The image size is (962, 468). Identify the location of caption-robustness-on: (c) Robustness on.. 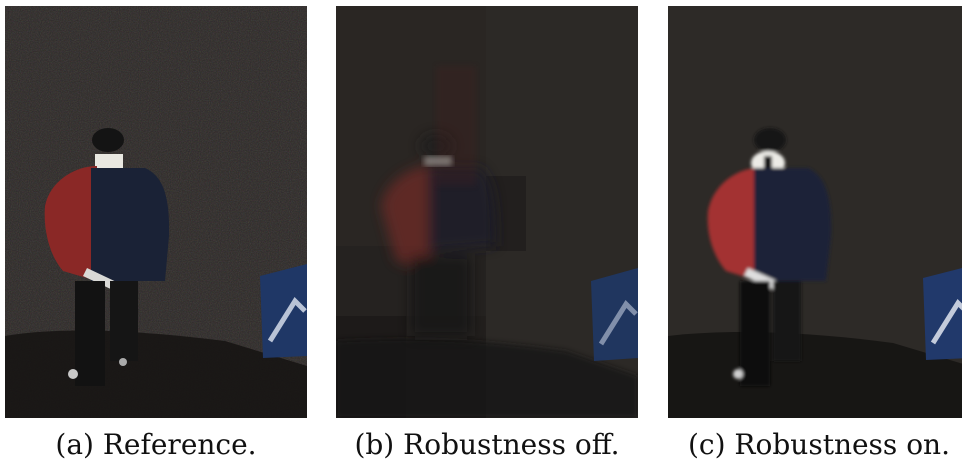
(819, 444).